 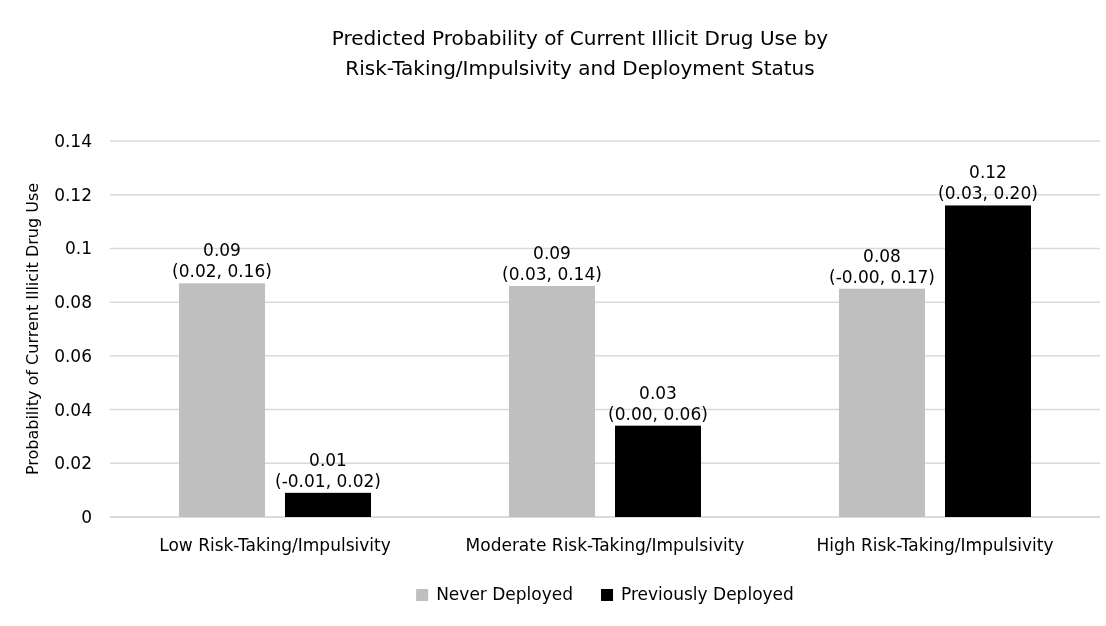 What do you see at coordinates (580, 53) in the screenshot?
I see `chart-title: Predicted Probability of Current Illicit Drug Use by Risk-Taking/Impulsivity and Deployment Status` at bounding box center [580, 53].